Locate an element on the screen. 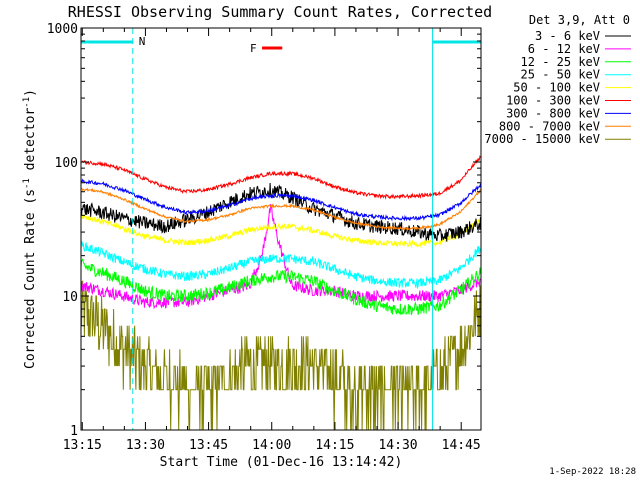 This screenshot has height=480, width=640. legend-entry-label: 25 - 50 keV is located at coordinates (560, 75).